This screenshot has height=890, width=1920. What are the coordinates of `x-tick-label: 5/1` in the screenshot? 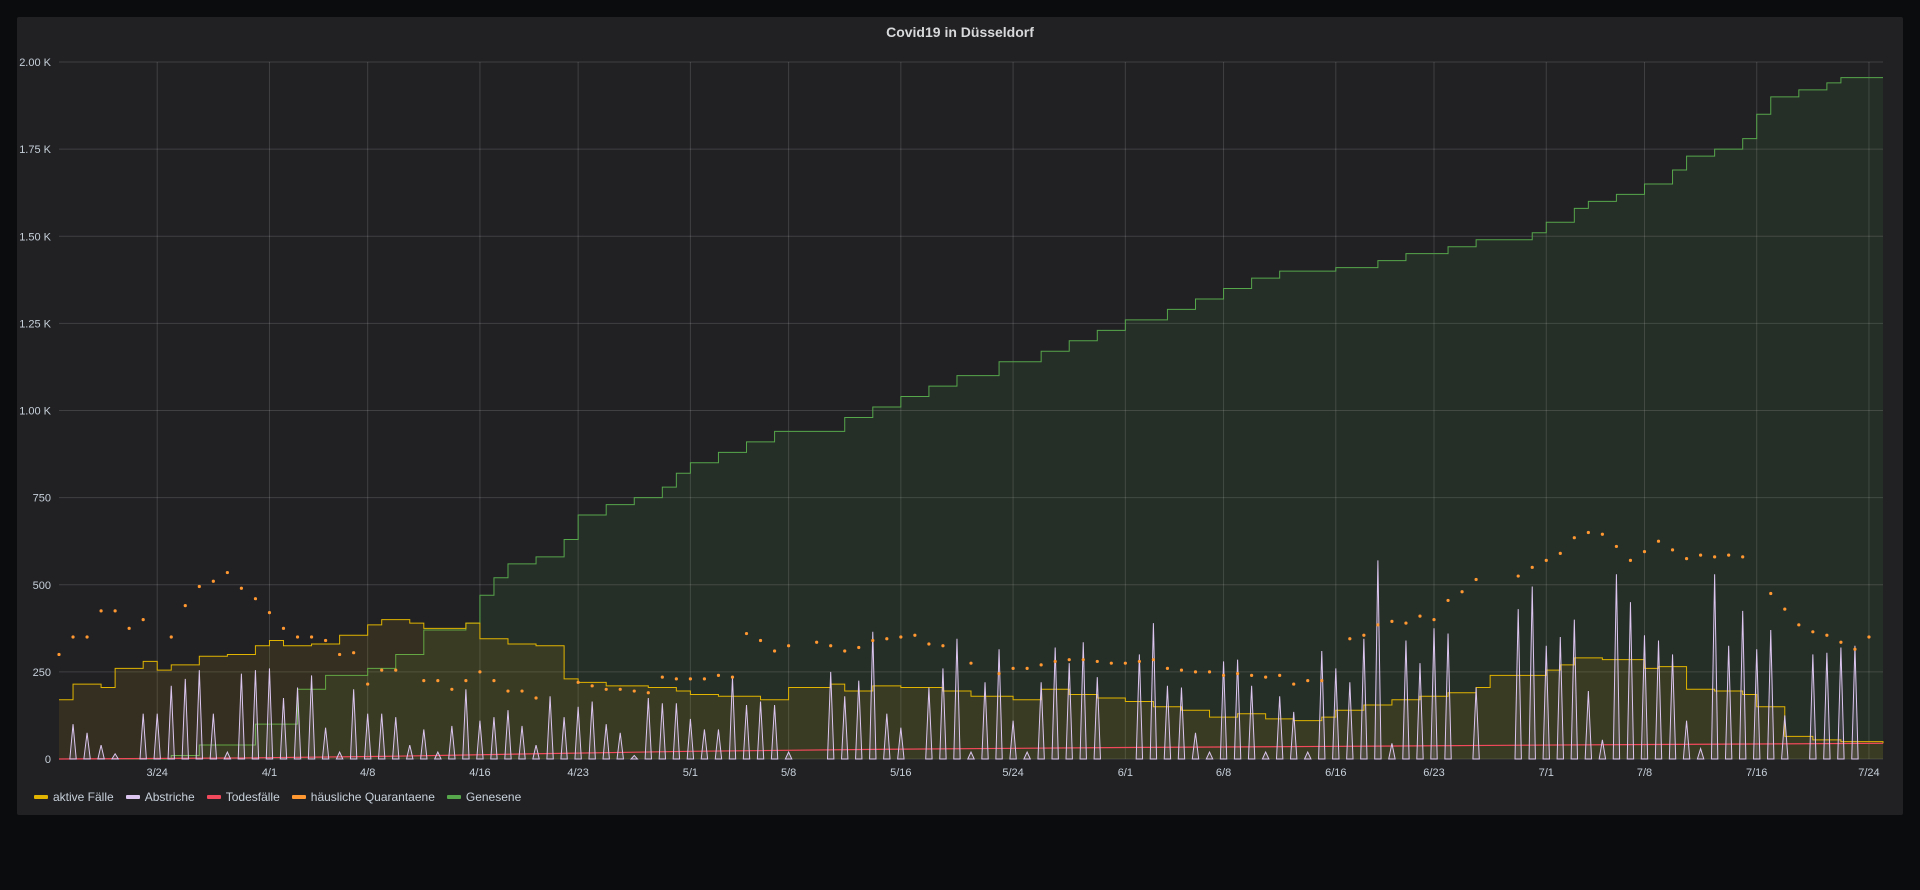 It's located at (690, 773).